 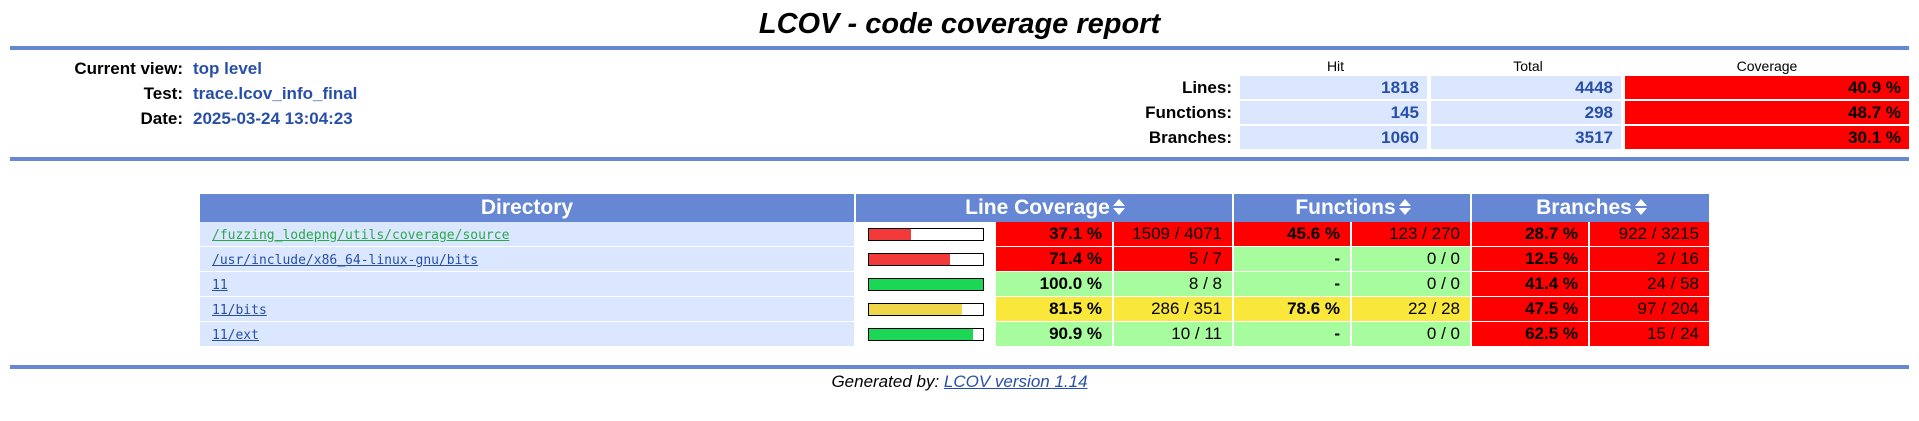 What do you see at coordinates (1054, 259) in the screenshot?
I see `line-coverage-percent: 71.4 %` at bounding box center [1054, 259].